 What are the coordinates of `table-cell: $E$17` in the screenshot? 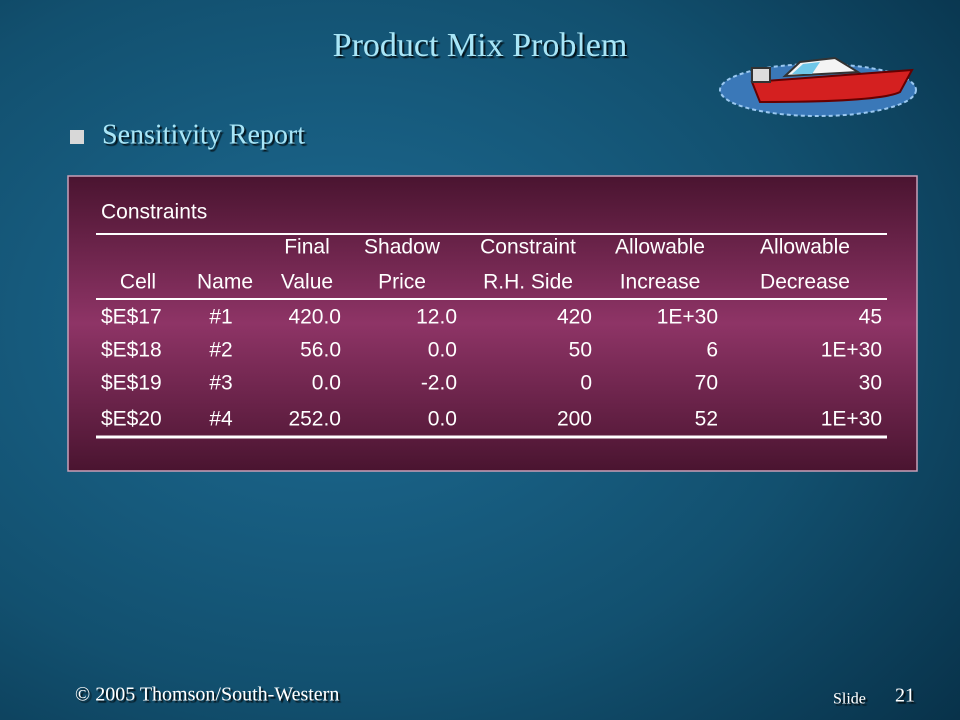 It's located at (131, 317).